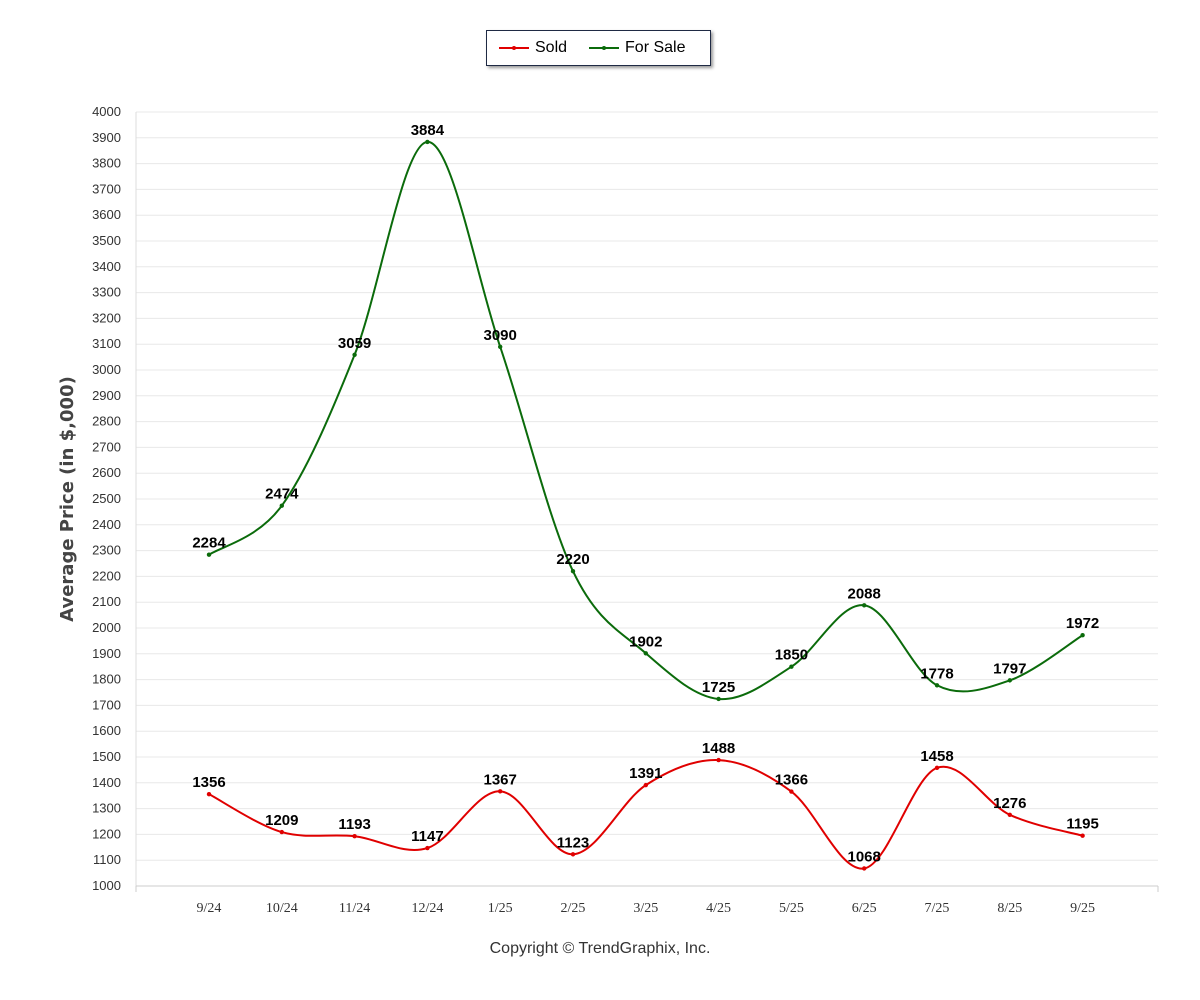  Describe the element at coordinates (572, 559) in the screenshot. I see `data-label-for-sale-5: 2220` at that location.